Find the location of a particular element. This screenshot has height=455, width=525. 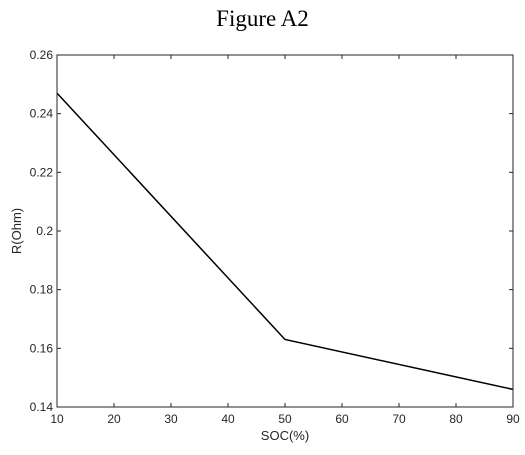

x-axis-label: SOC(%) is located at coordinates (285, 435).